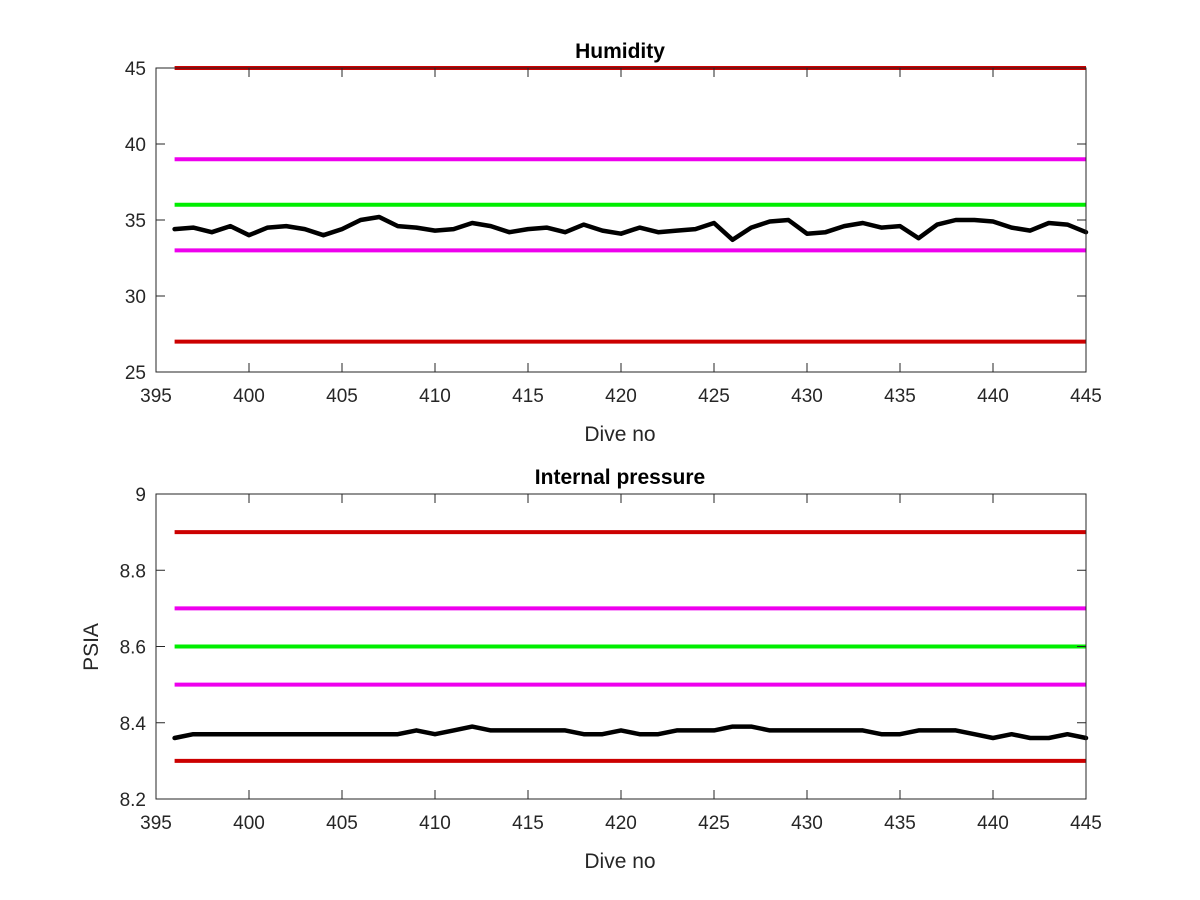 The height and width of the screenshot is (900, 1200). I want to click on humidity-chart-xtick-label-7: 430, so click(807, 396).